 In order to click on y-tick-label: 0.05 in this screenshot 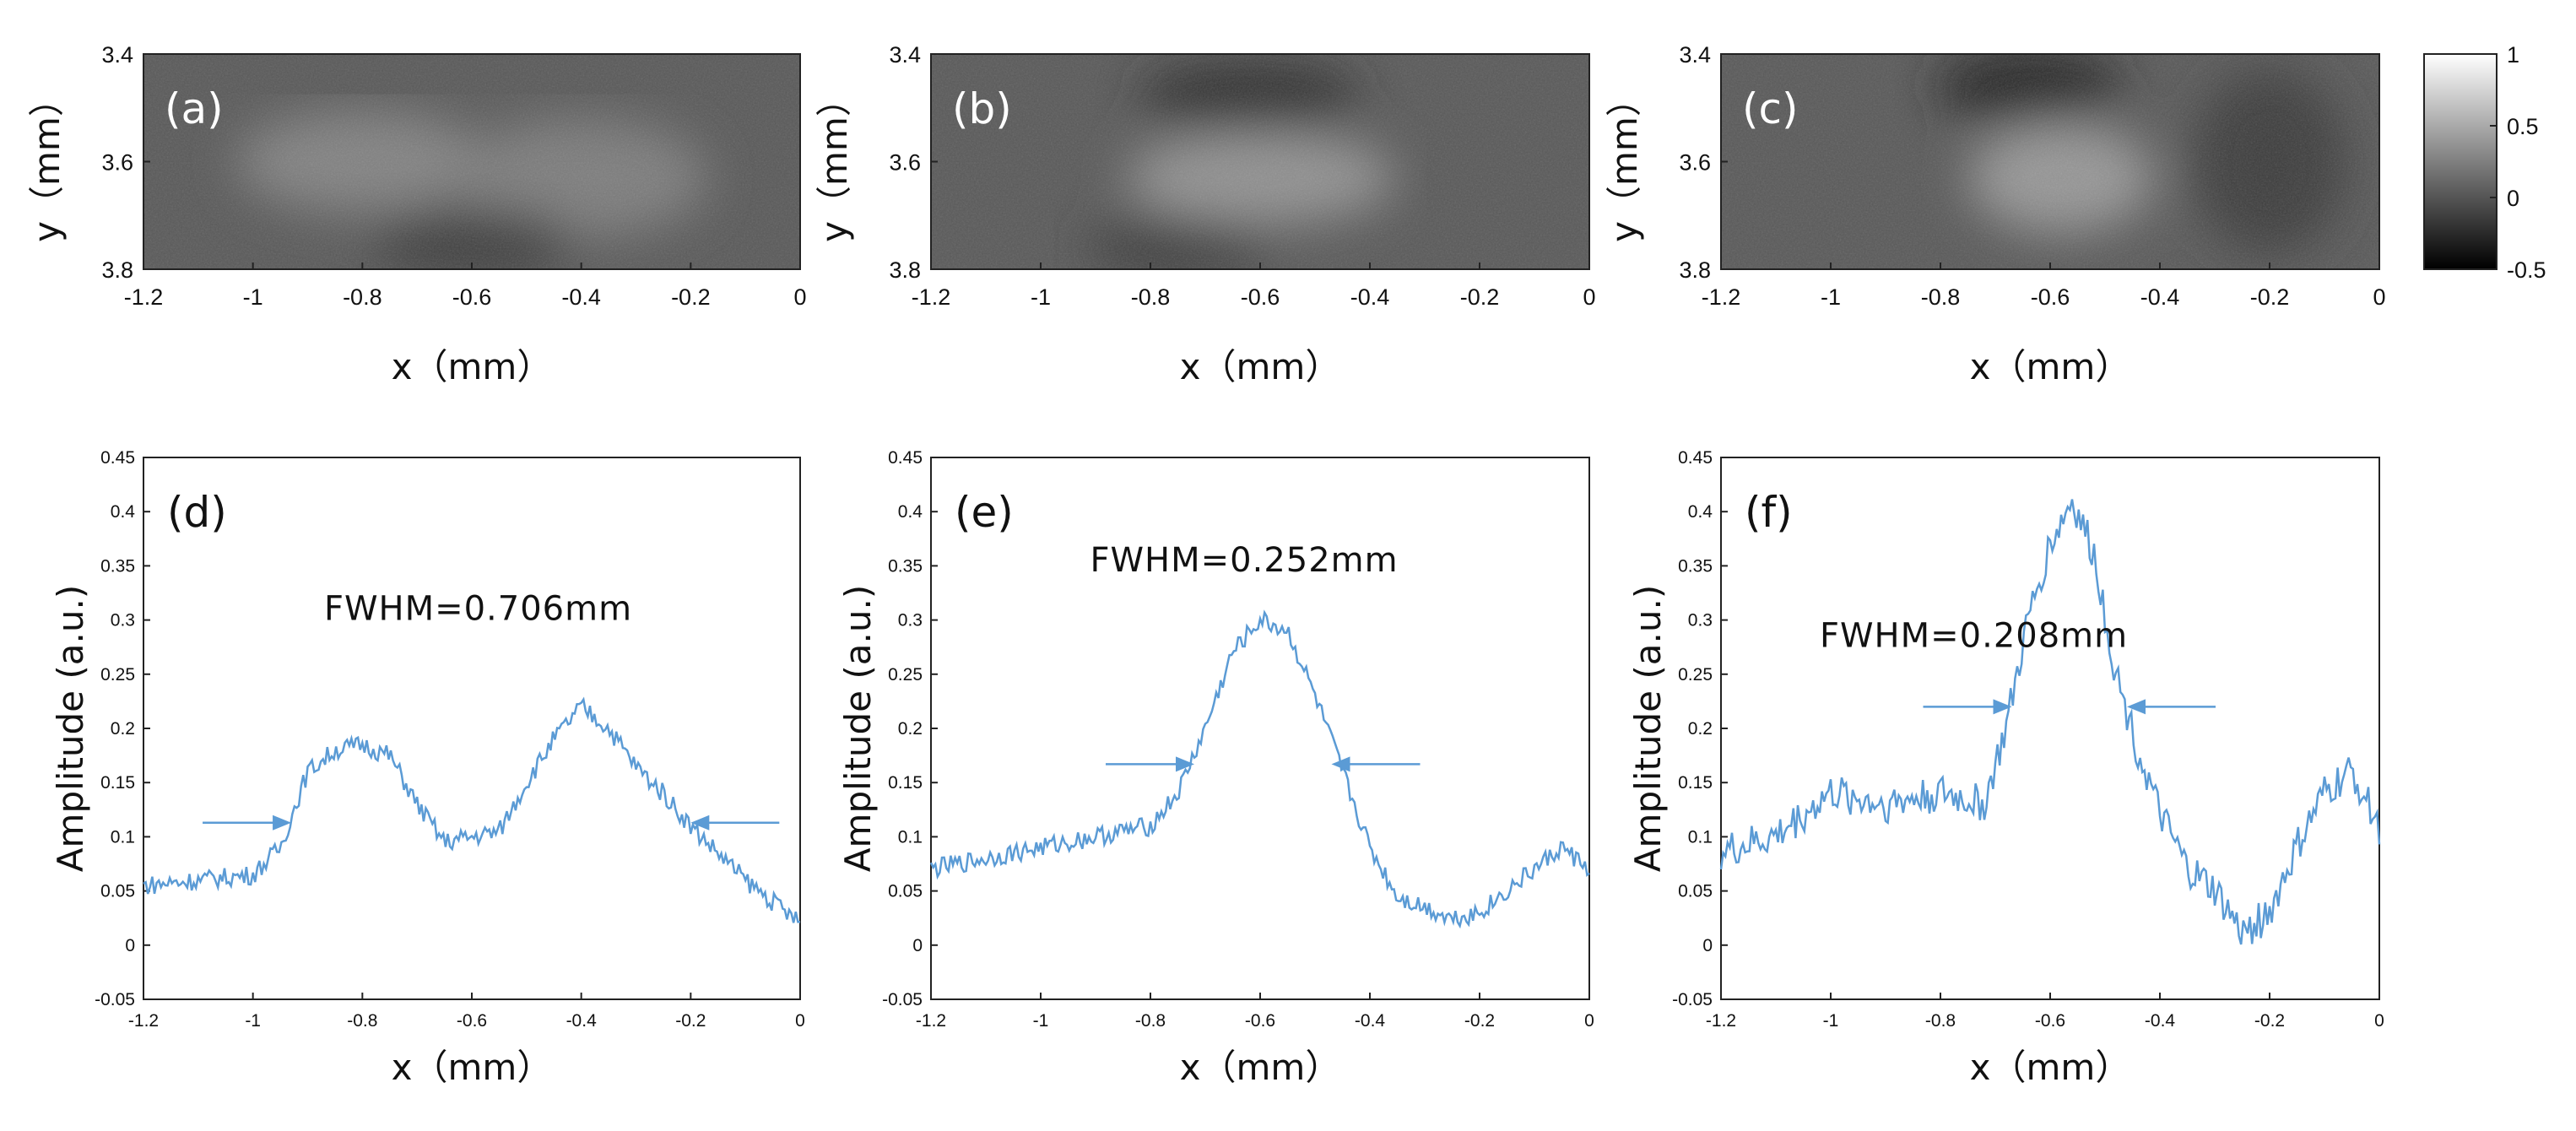, I will do `click(1695, 891)`.